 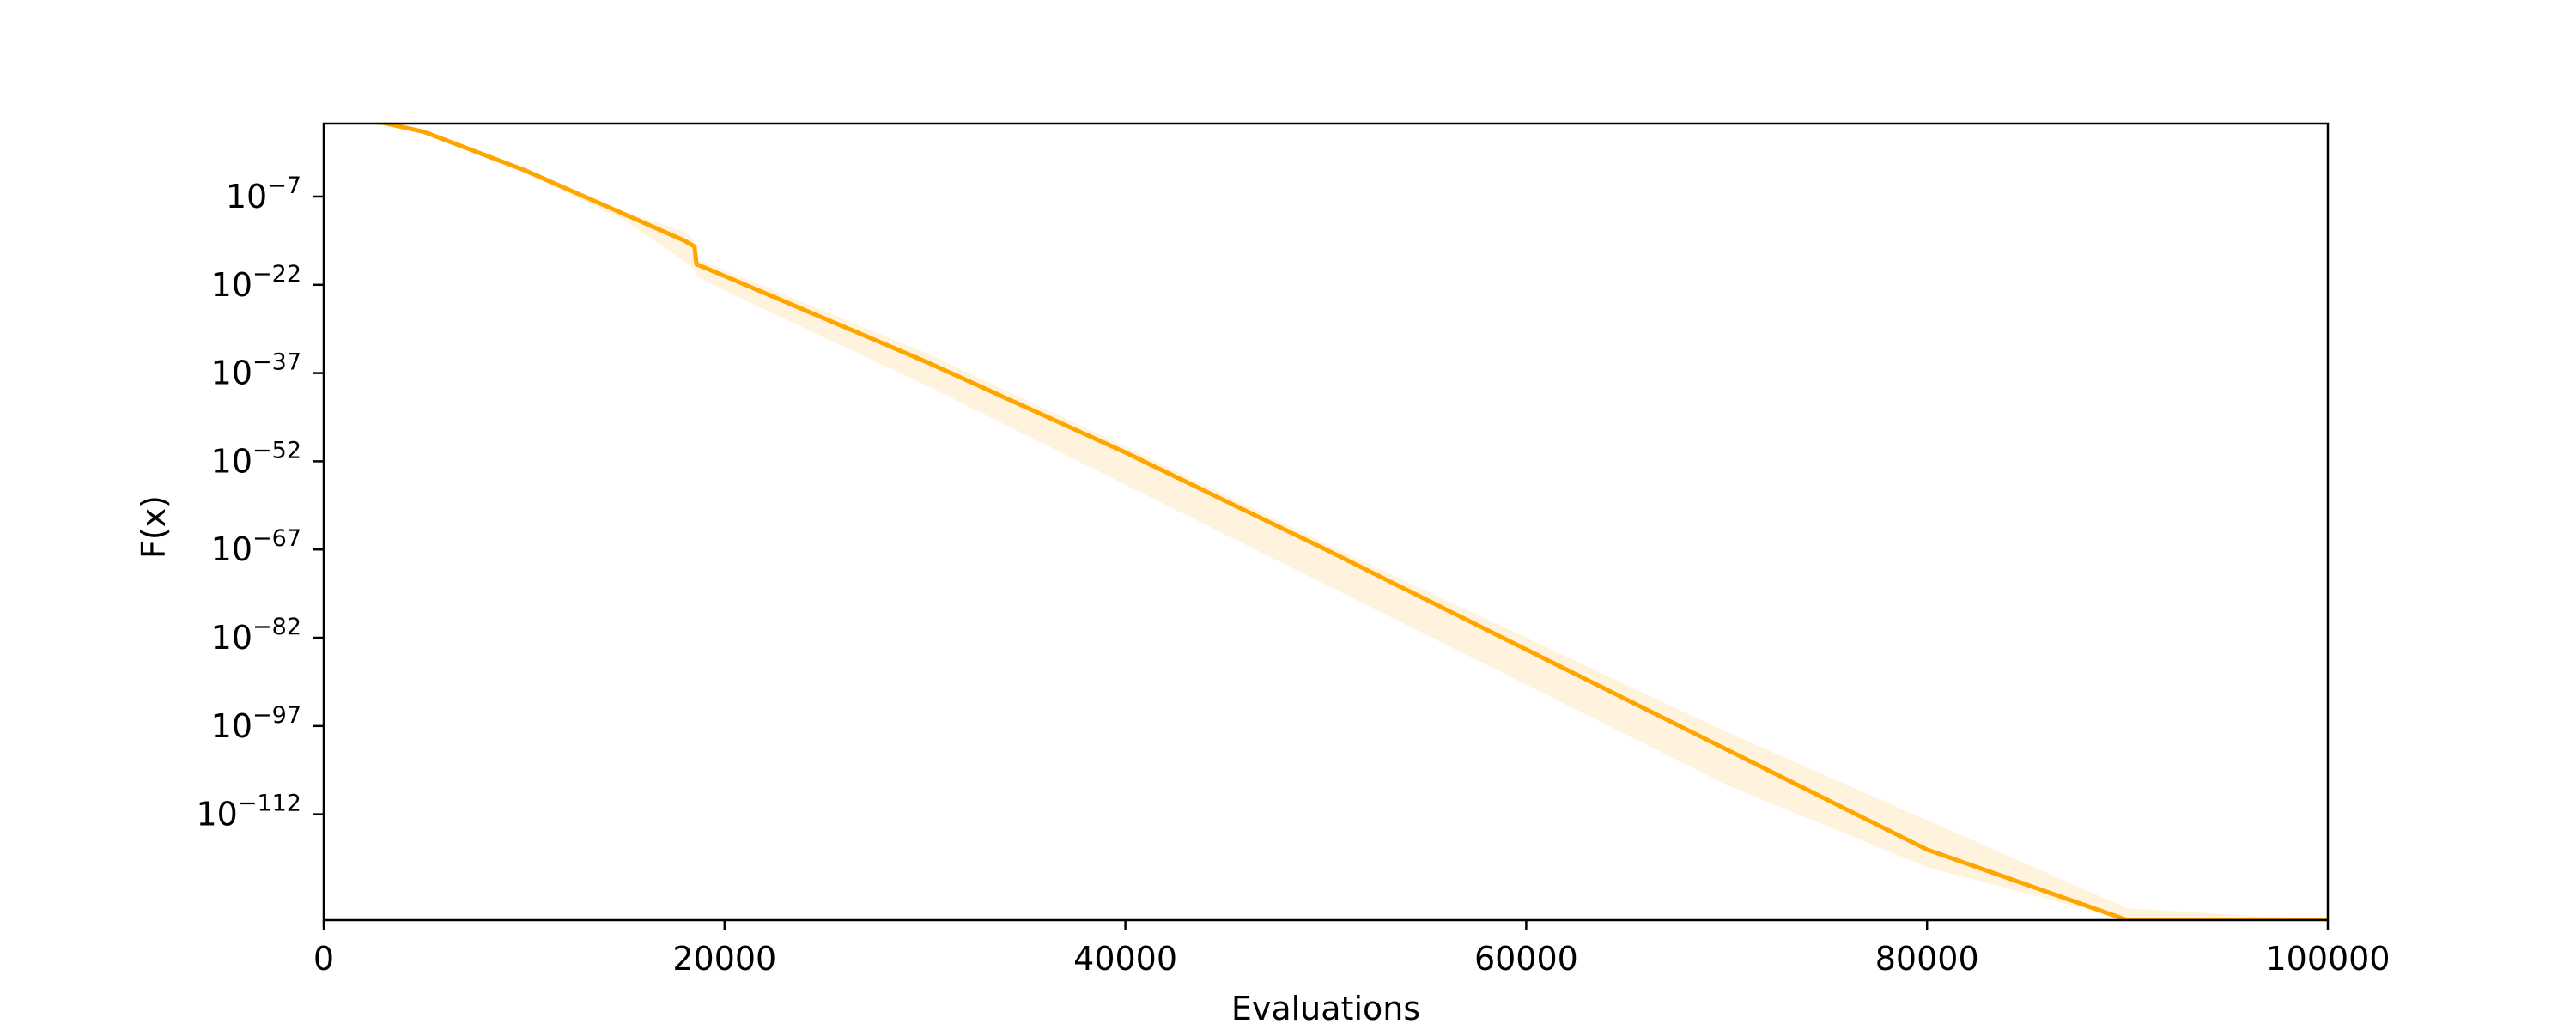 What do you see at coordinates (256, 370) in the screenshot?
I see `y-tick-label: 10−37` at bounding box center [256, 370].